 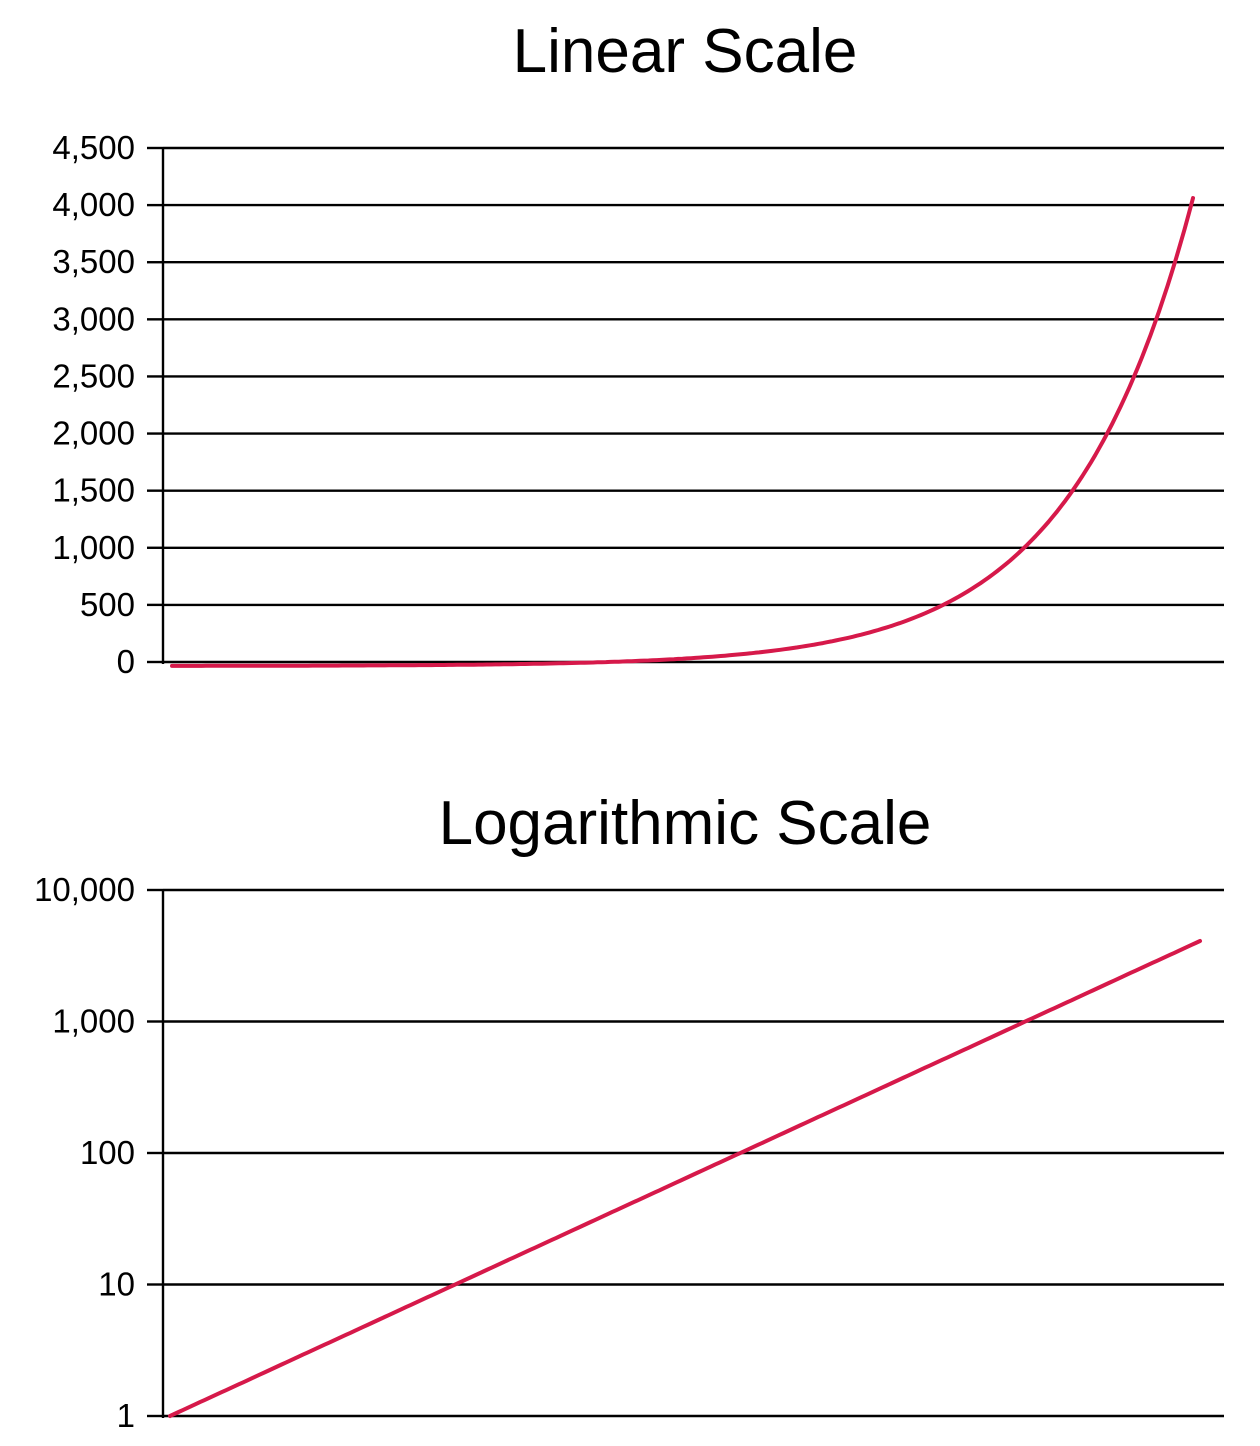 What do you see at coordinates (93, 318) in the screenshot?
I see `linear-y-tick-label: 3,000` at bounding box center [93, 318].